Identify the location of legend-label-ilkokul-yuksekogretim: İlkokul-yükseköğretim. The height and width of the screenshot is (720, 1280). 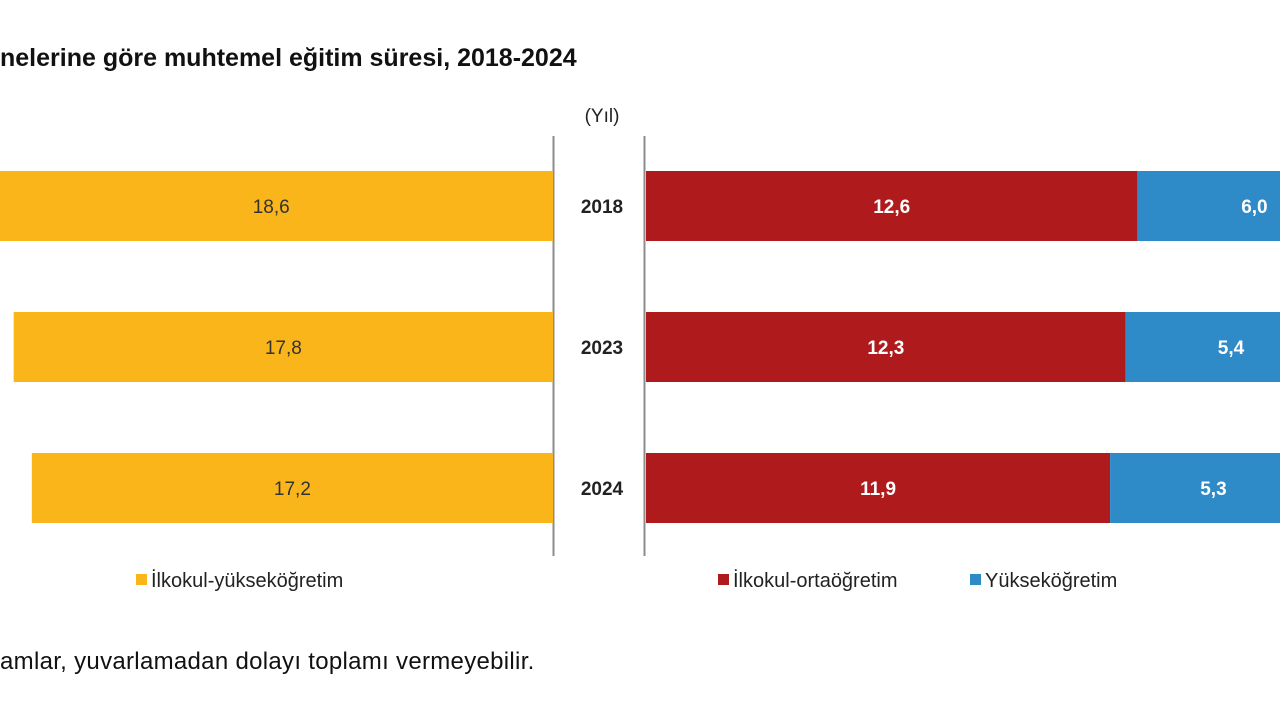
(247, 580).